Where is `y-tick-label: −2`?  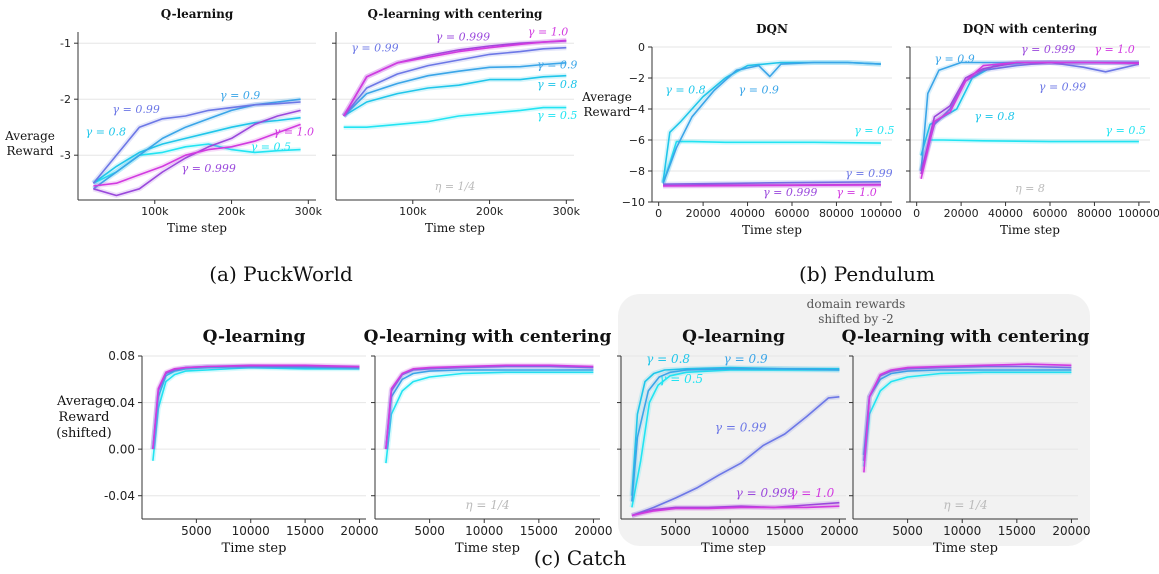 y-tick-label: −2 is located at coordinates (637, 78).